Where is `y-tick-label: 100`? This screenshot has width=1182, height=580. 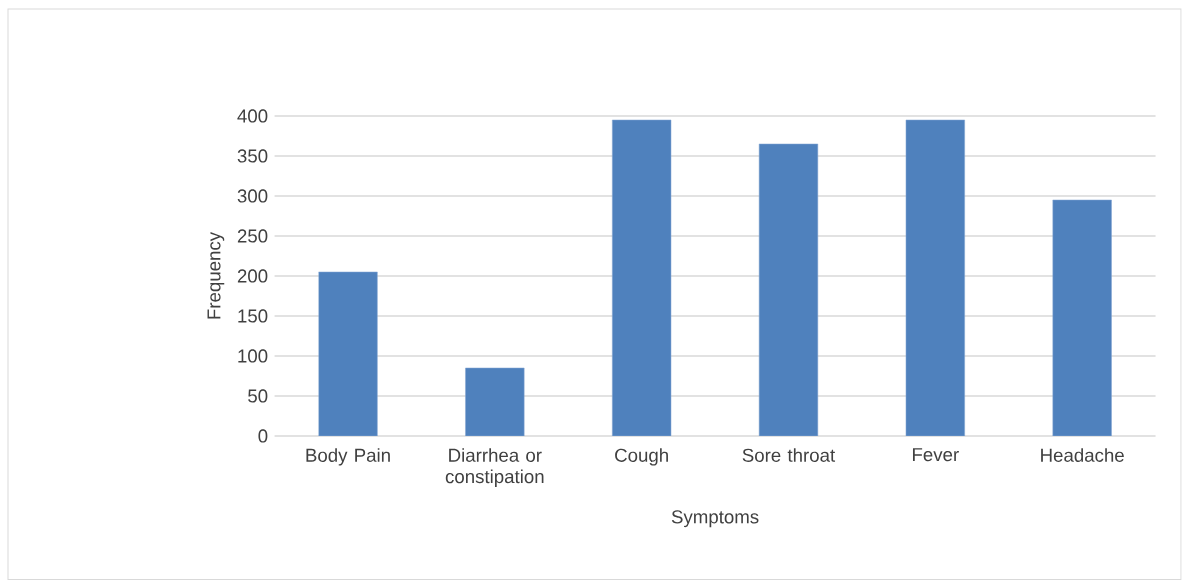 y-tick-label: 100 is located at coordinates (253, 356).